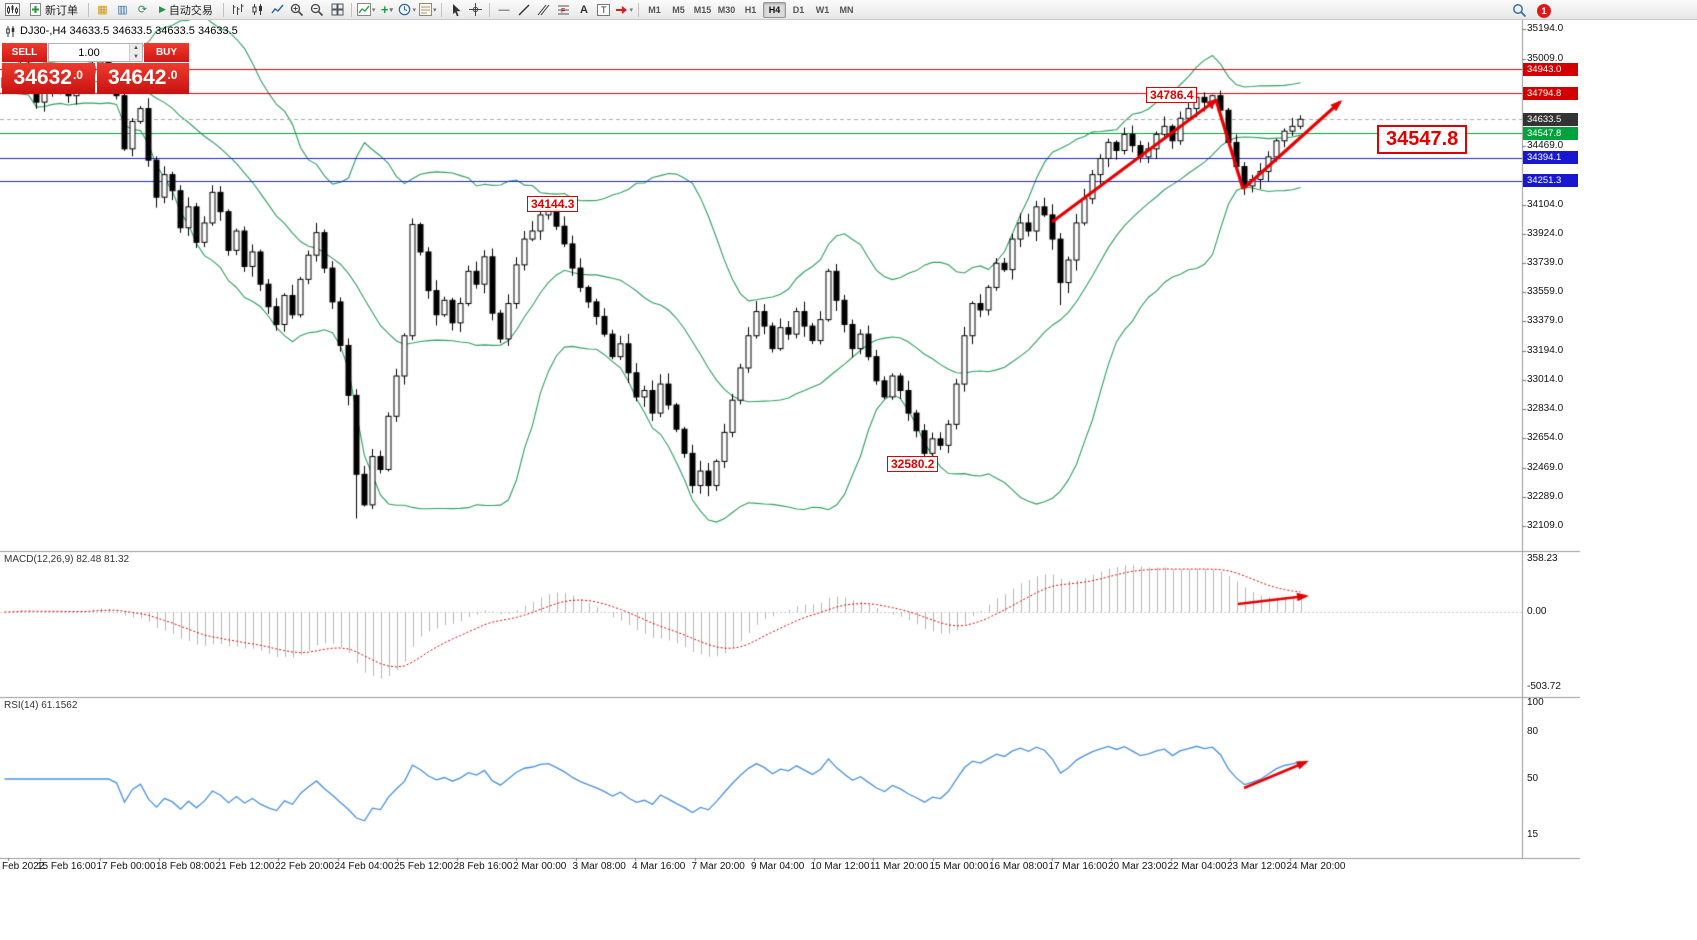 The height and width of the screenshot is (940, 1697). What do you see at coordinates (1316, 866) in the screenshot?
I see `time-axis-label: 24 Mar 20:00` at bounding box center [1316, 866].